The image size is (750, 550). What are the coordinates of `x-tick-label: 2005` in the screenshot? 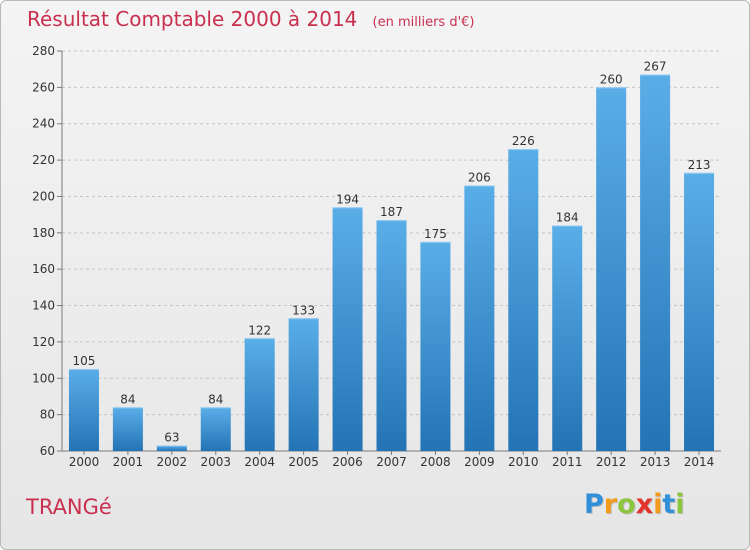 It's located at (303, 462).